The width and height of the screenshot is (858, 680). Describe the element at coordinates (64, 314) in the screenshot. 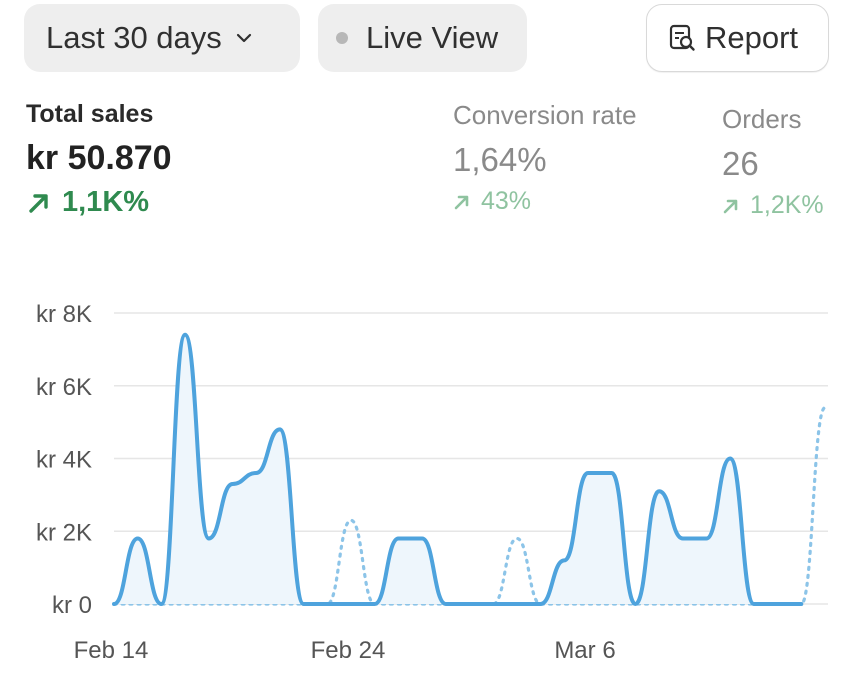

I see `y-tick-label: kr 8K` at that location.